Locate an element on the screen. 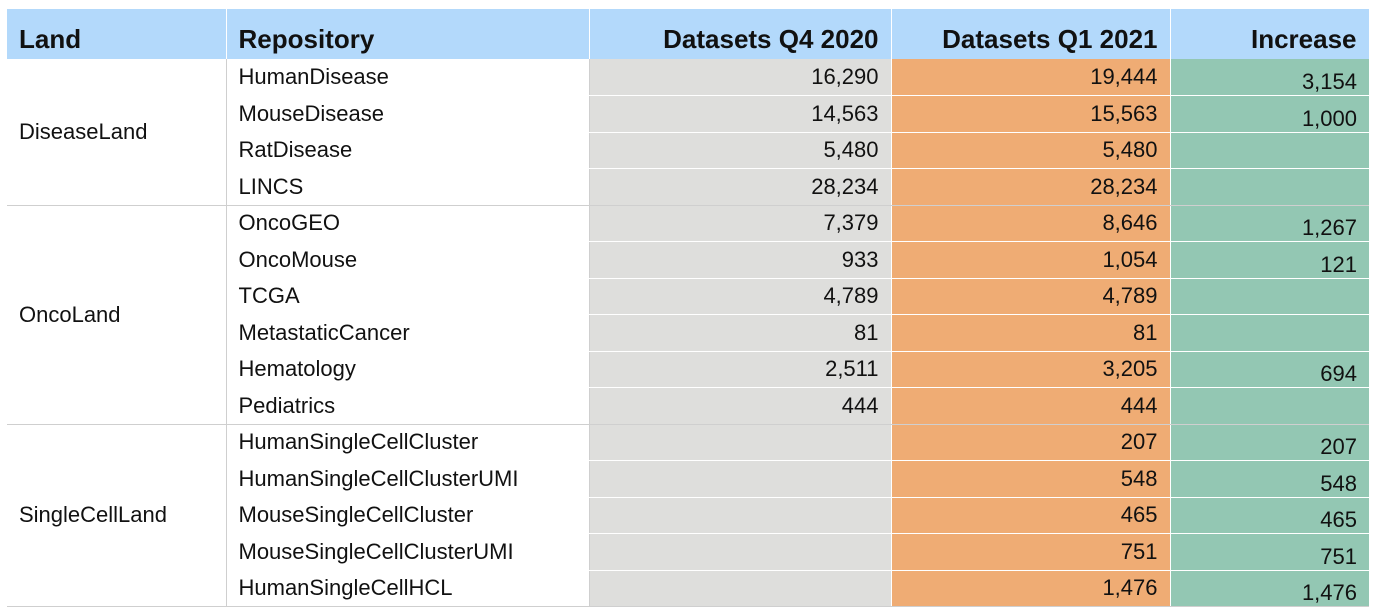 Image resolution: width=1376 pixels, height=612 pixels. q1-2021-cell: 15,563 is located at coordinates (1031, 114).